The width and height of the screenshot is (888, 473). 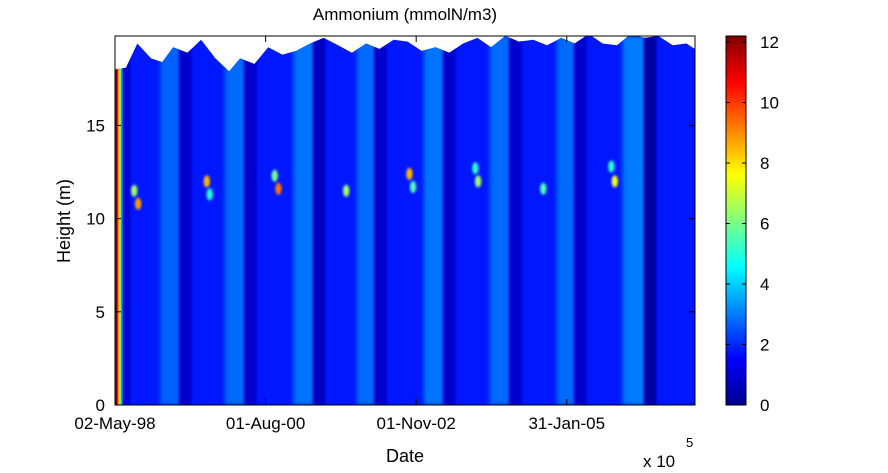 What do you see at coordinates (764, 284) in the screenshot?
I see `colorbar-tick-label: 4` at bounding box center [764, 284].